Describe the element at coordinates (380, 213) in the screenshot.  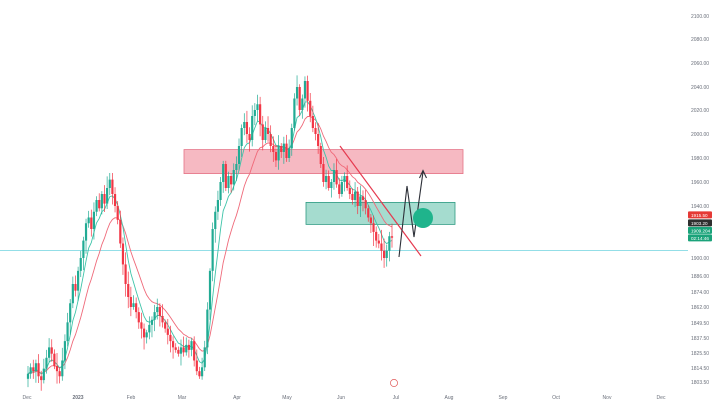
I see `support-zone` at that location.